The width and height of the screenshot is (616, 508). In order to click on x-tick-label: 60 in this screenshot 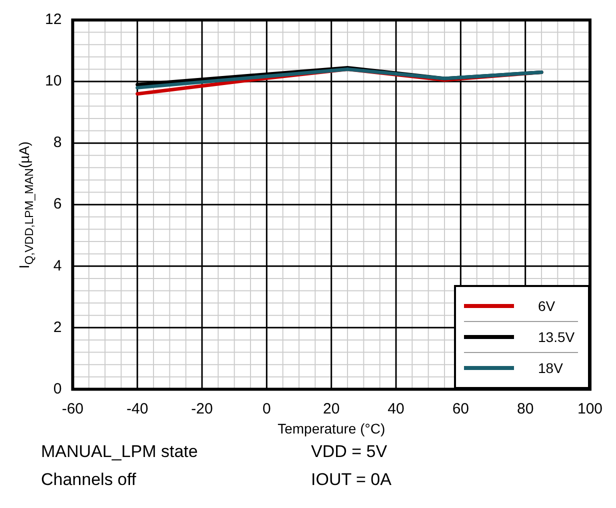, I will do `click(461, 409)`.